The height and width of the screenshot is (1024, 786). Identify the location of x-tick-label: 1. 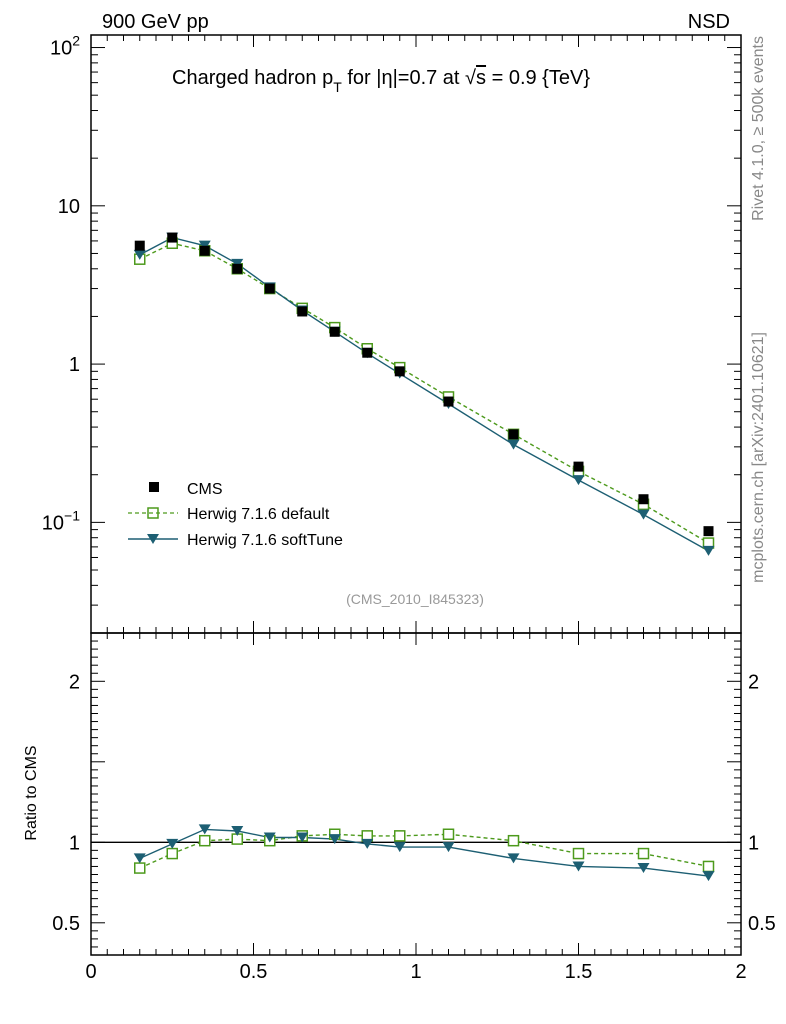
(415, 972).